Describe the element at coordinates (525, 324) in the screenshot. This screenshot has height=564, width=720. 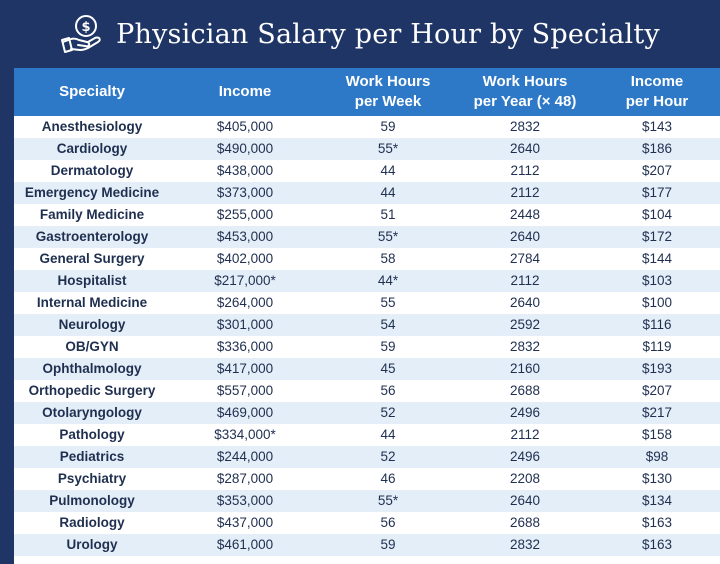
I see `cell-hours-year: 2592` at that location.